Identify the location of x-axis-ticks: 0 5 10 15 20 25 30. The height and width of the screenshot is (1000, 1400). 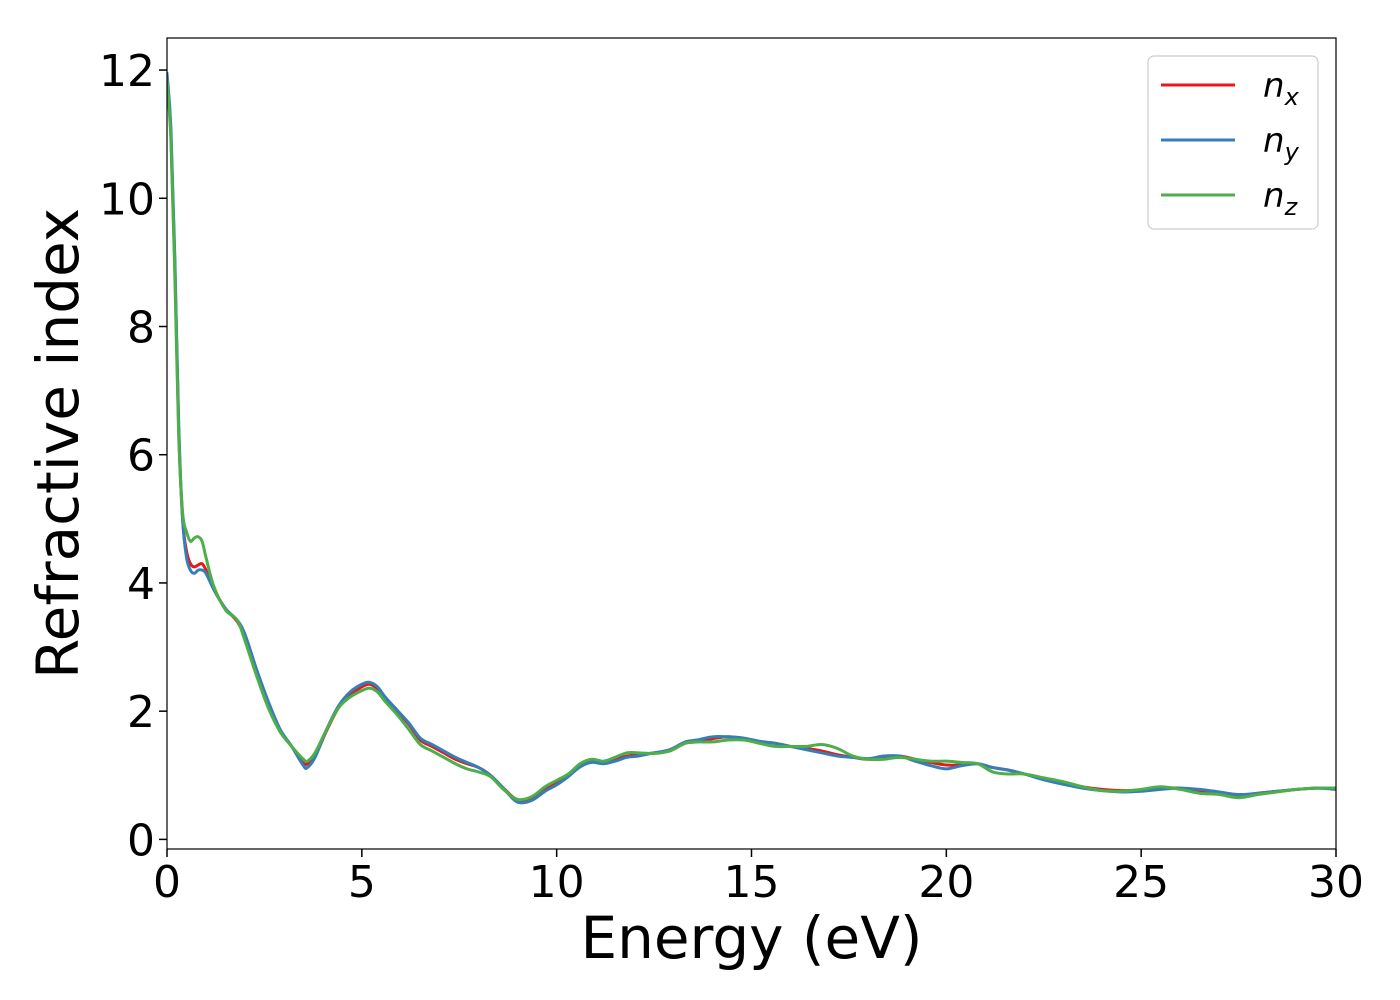
(758, 878).